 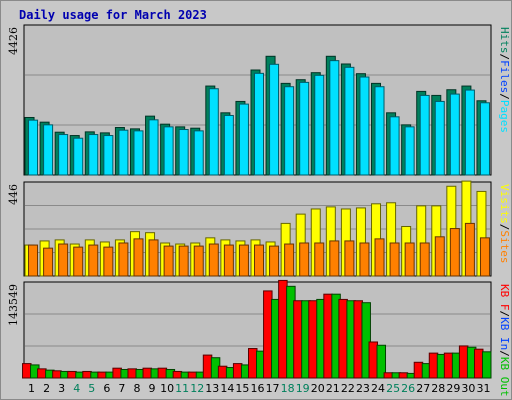 I want to click on legend-entry: KB Out, so click(x=504, y=377).